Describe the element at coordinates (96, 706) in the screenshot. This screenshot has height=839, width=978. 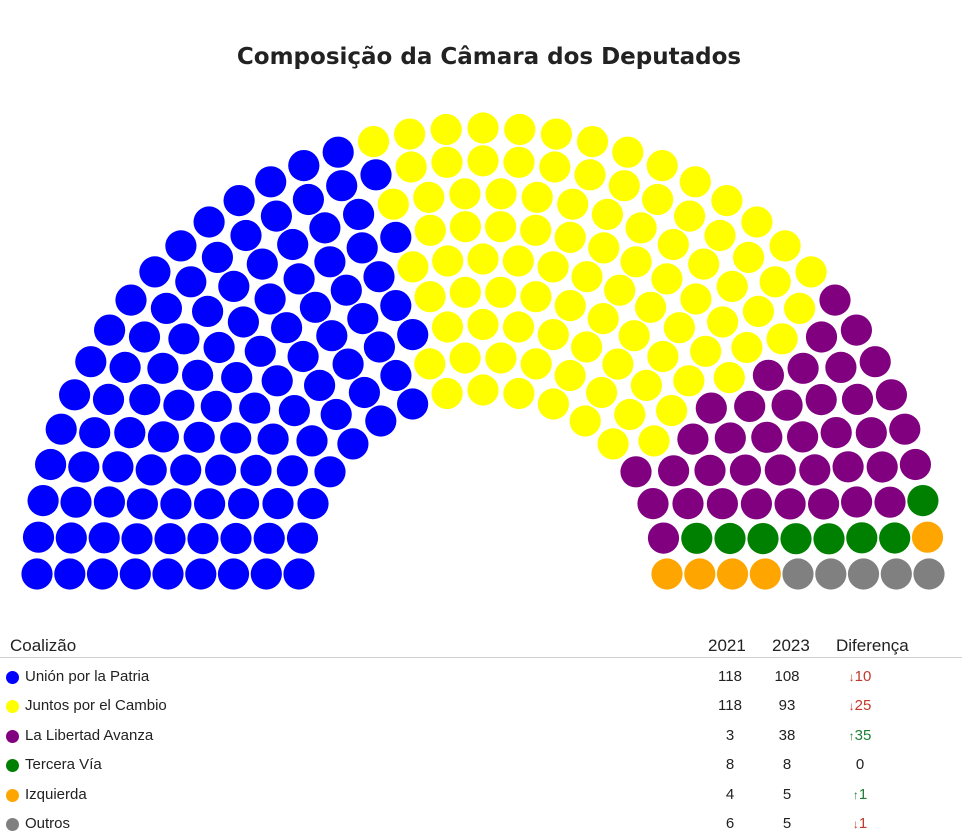
I see `party-name: Juntos por el Cambio` at that location.